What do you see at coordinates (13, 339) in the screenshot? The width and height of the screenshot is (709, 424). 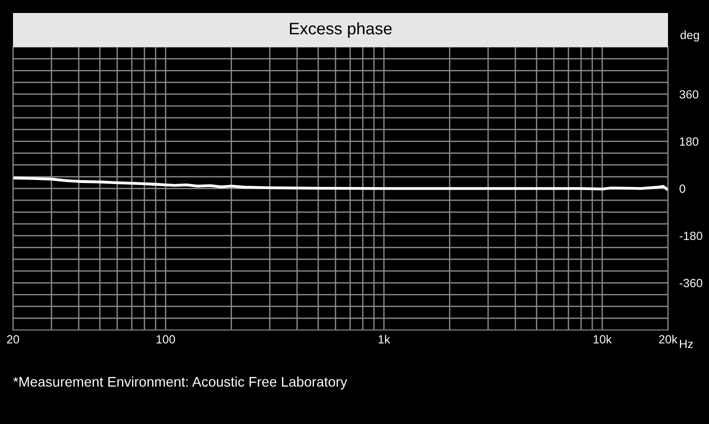 I see `x-tick-label: 20` at bounding box center [13, 339].